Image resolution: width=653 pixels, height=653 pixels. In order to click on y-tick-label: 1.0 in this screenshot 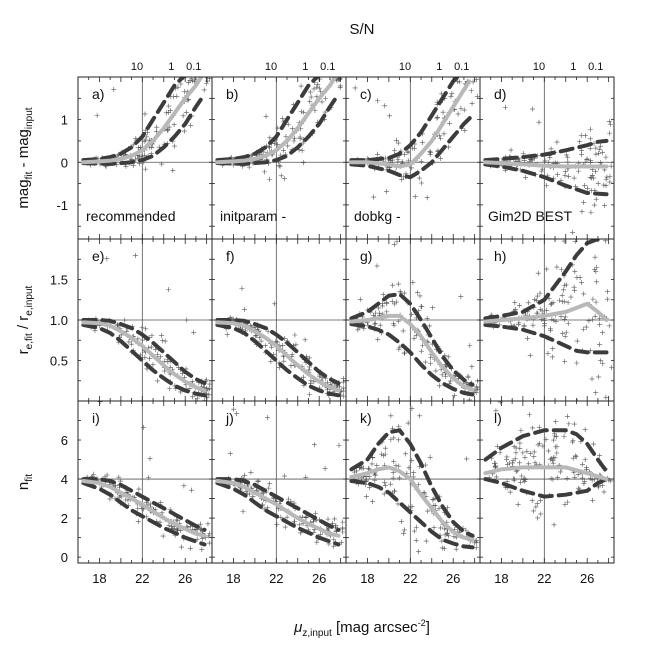, I will do `click(59, 320)`.